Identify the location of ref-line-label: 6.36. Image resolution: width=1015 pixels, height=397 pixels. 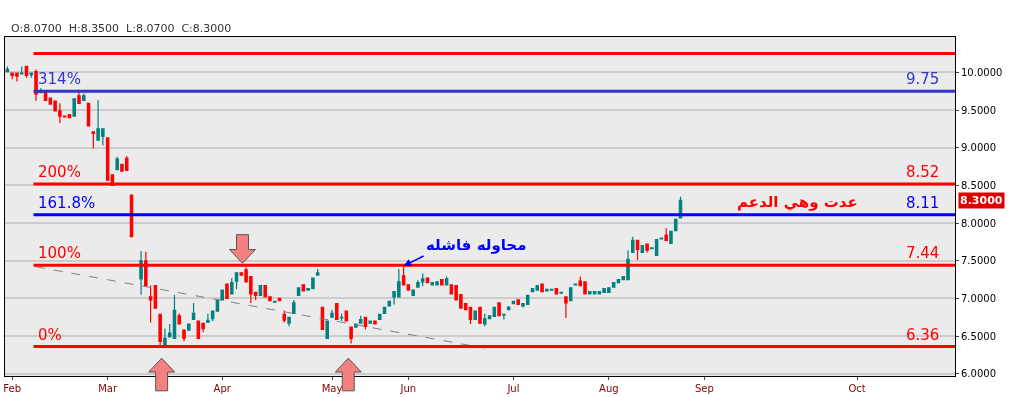
(923, 335).